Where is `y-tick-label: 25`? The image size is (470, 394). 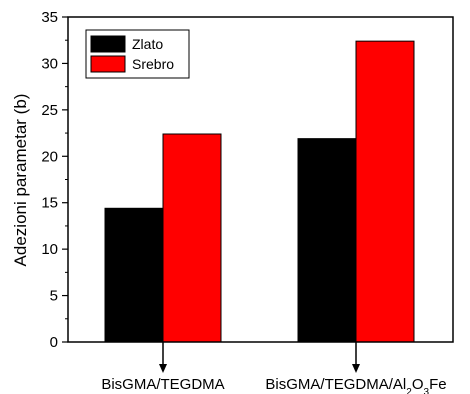 y-tick-label: 25 is located at coordinates (49, 110).